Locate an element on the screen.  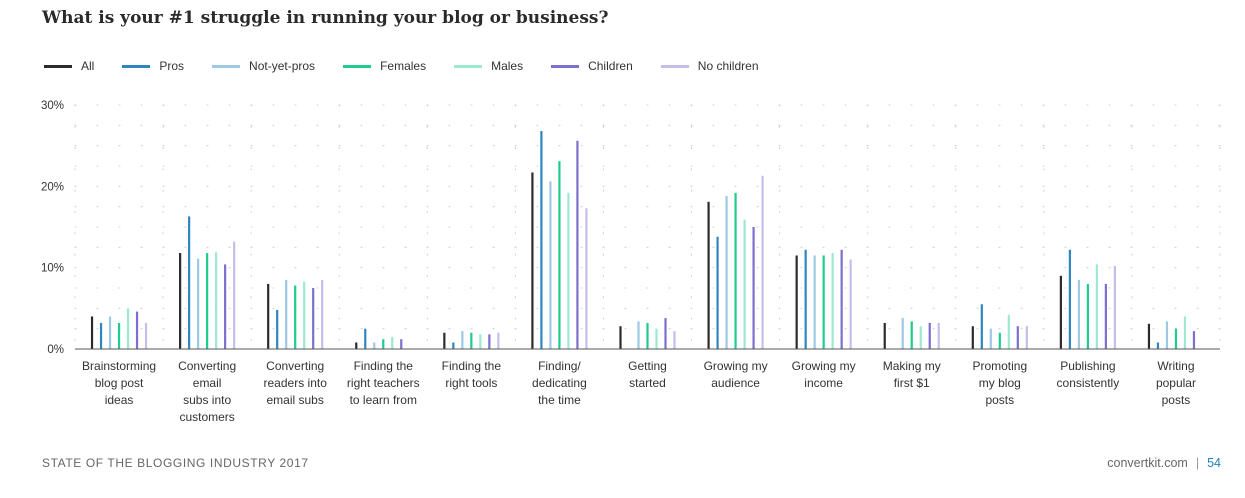
footer-site-link: convertkit.com is located at coordinates (1147, 463).